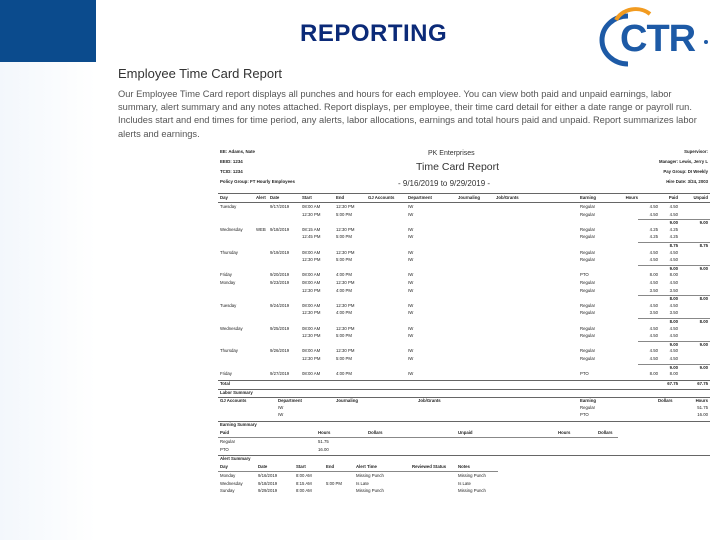 This screenshot has width=720, height=540. Describe the element at coordinates (225, 383) in the screenshot. I see `total-label: Total` at that location.